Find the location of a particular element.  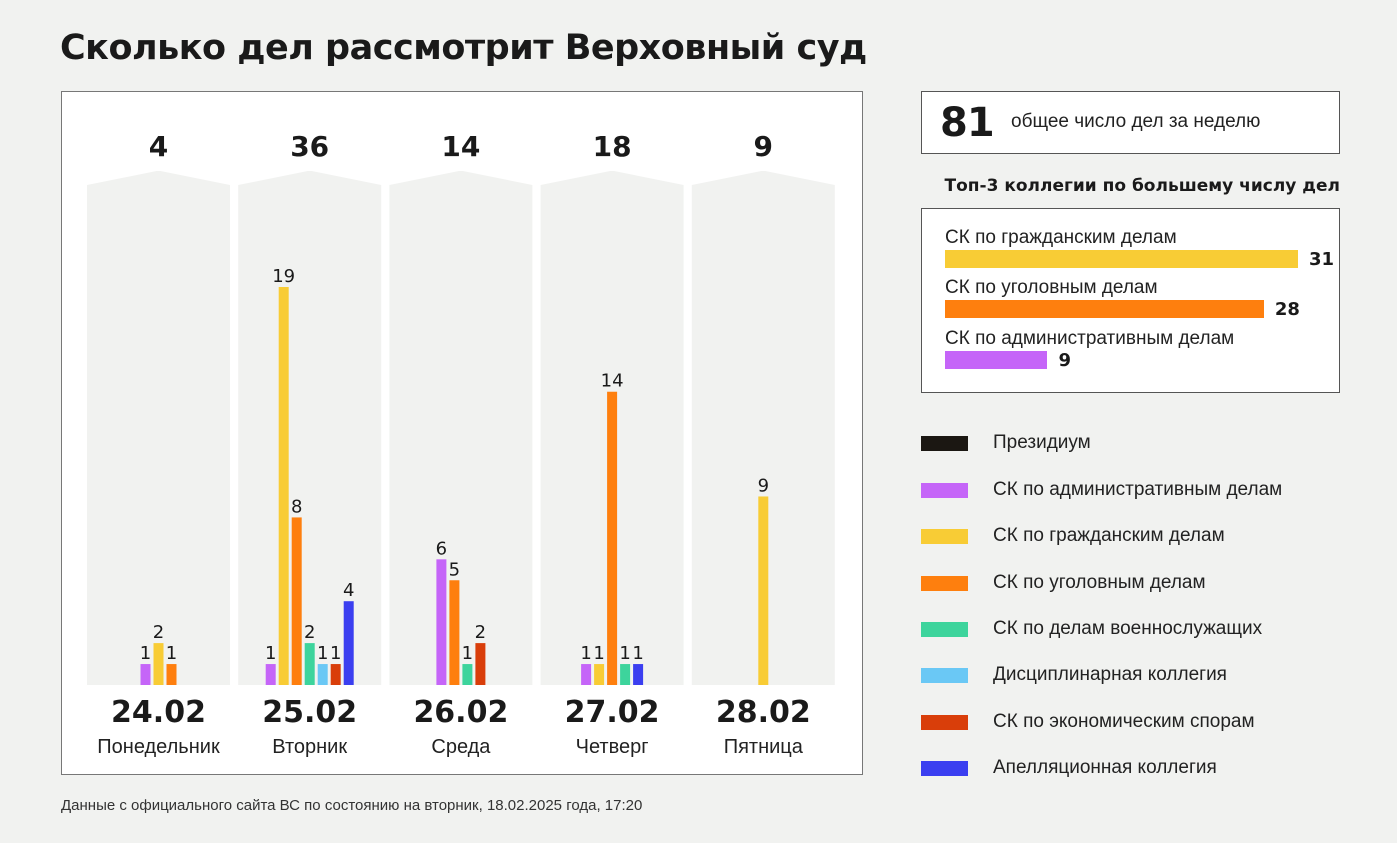

top3-value: 28 is located at coordinates (1287, 309).